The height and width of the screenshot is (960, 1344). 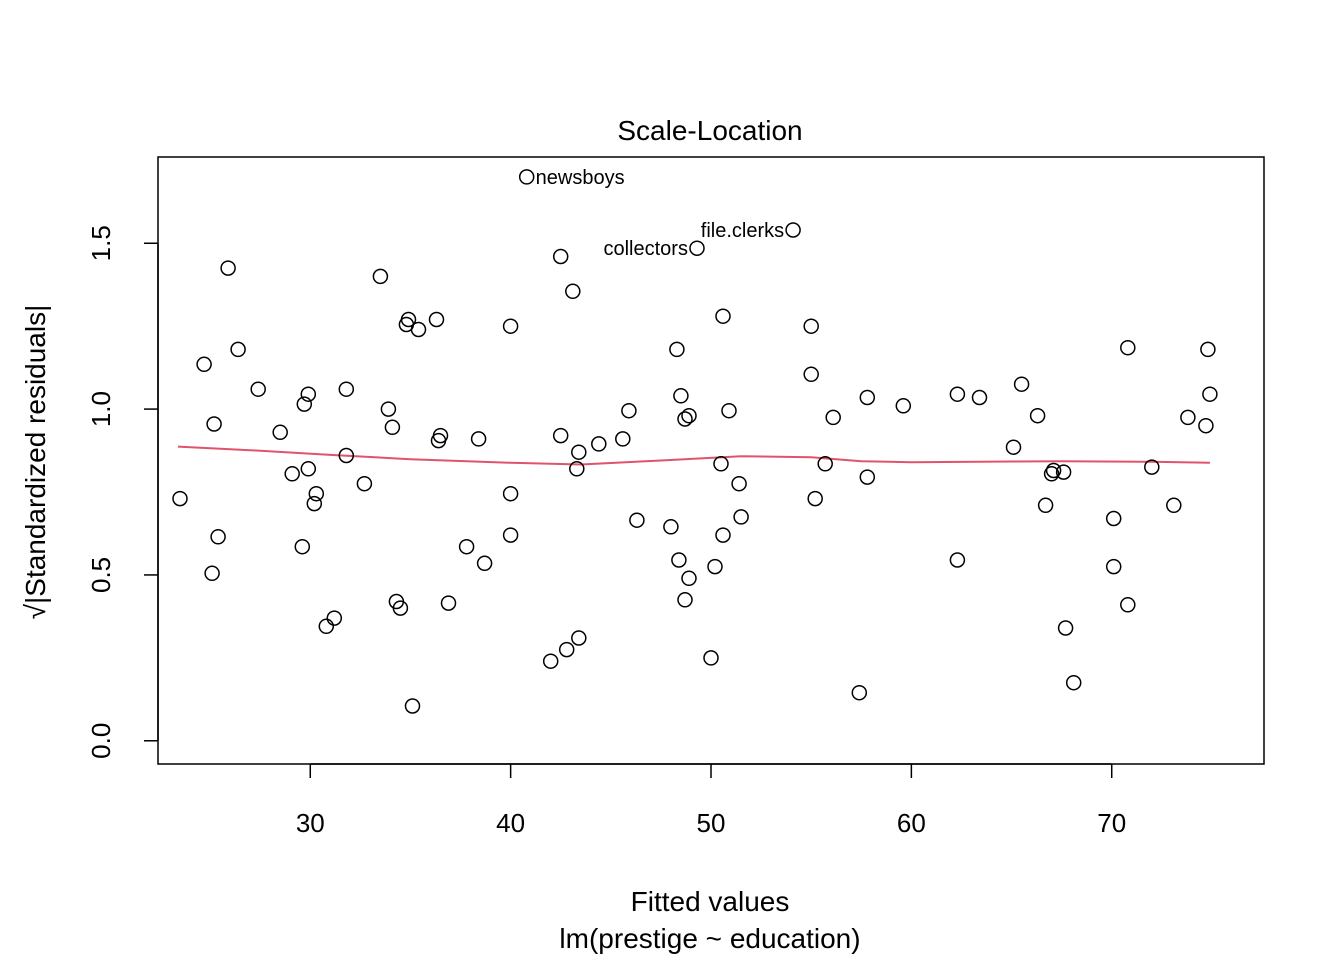 What do you see at coordinates (660, 213) in the screenshot?
I see `point-annotations: newsboys collectors file.clerks` at bounding box center [660, 213].